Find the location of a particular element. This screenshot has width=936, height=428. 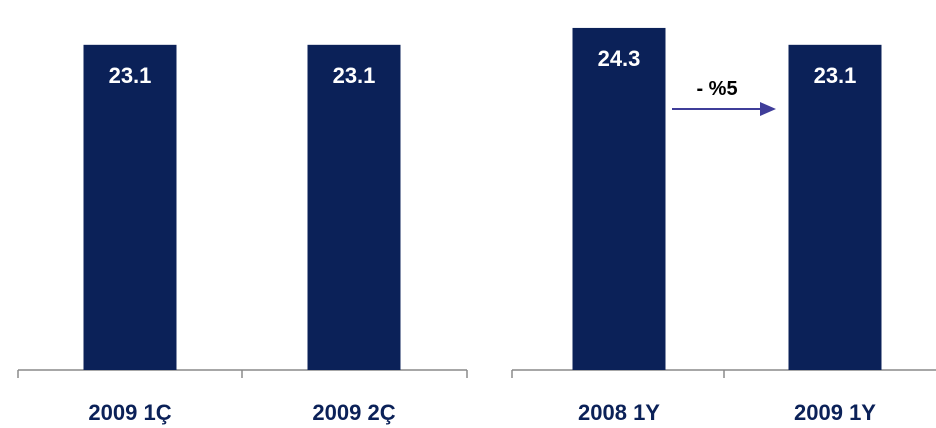

category-label: 2009 1Ç is located at coordinates (129, 412).